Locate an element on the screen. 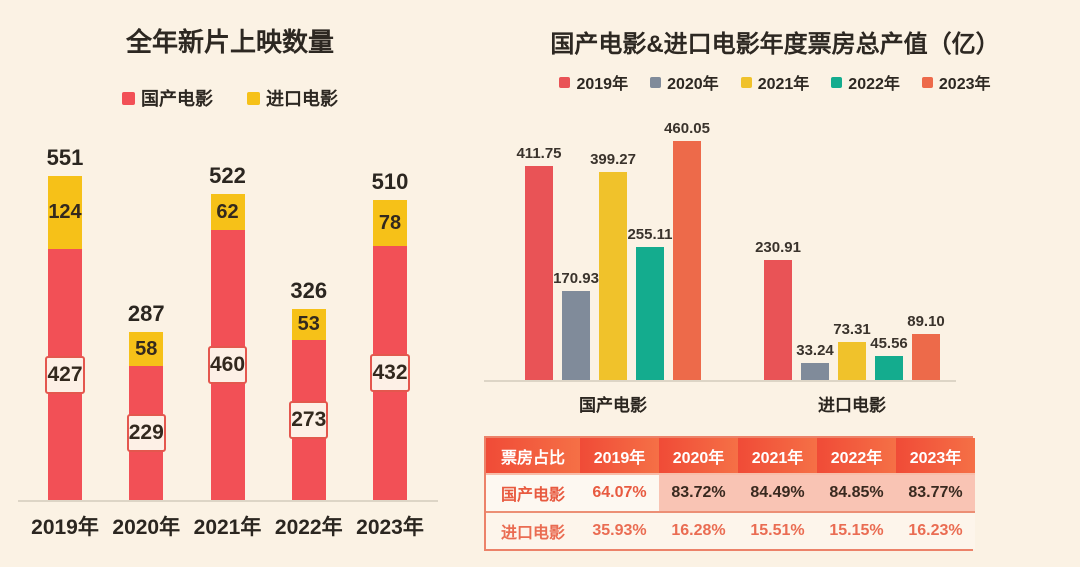 This screenshot has width=1080, height=567. x-axis-label: 2019年 is located at coordinates (65, 527).